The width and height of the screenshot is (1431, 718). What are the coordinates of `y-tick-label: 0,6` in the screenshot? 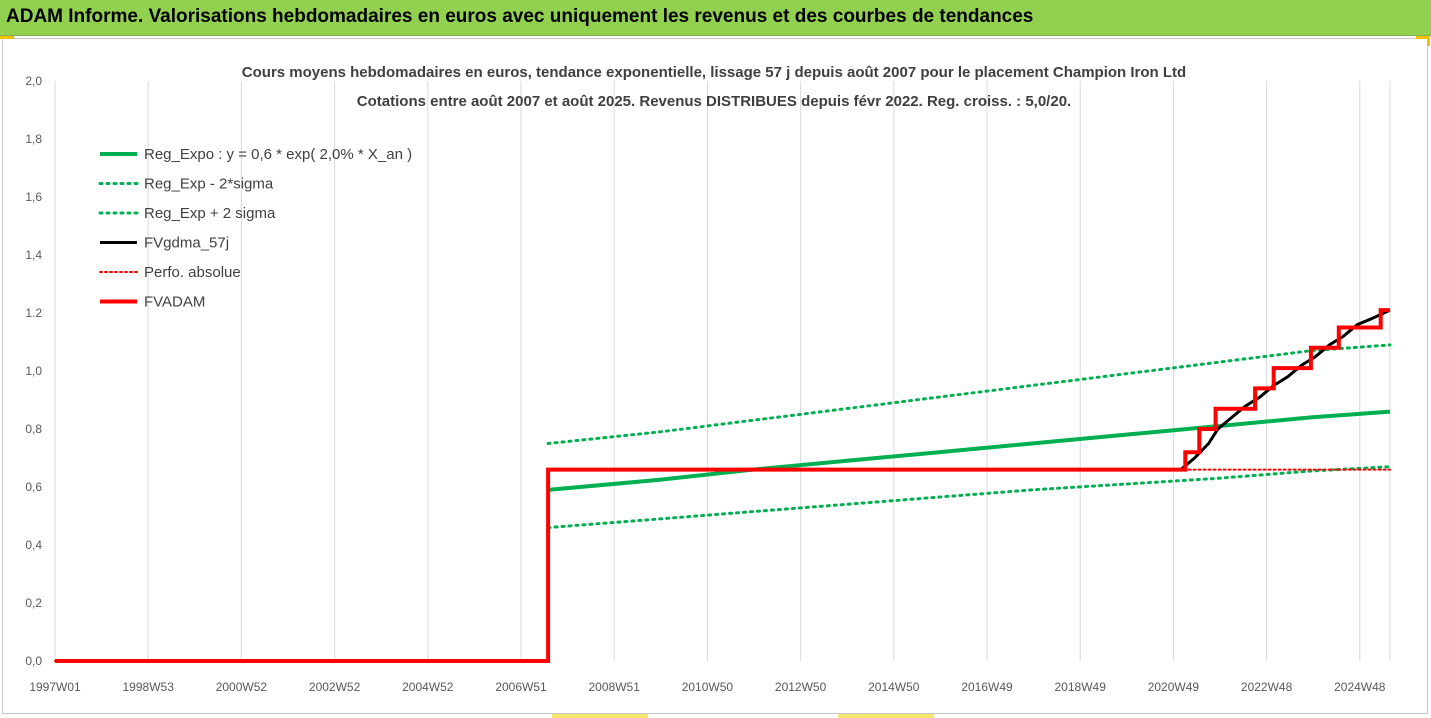 It's located at (33, 487).